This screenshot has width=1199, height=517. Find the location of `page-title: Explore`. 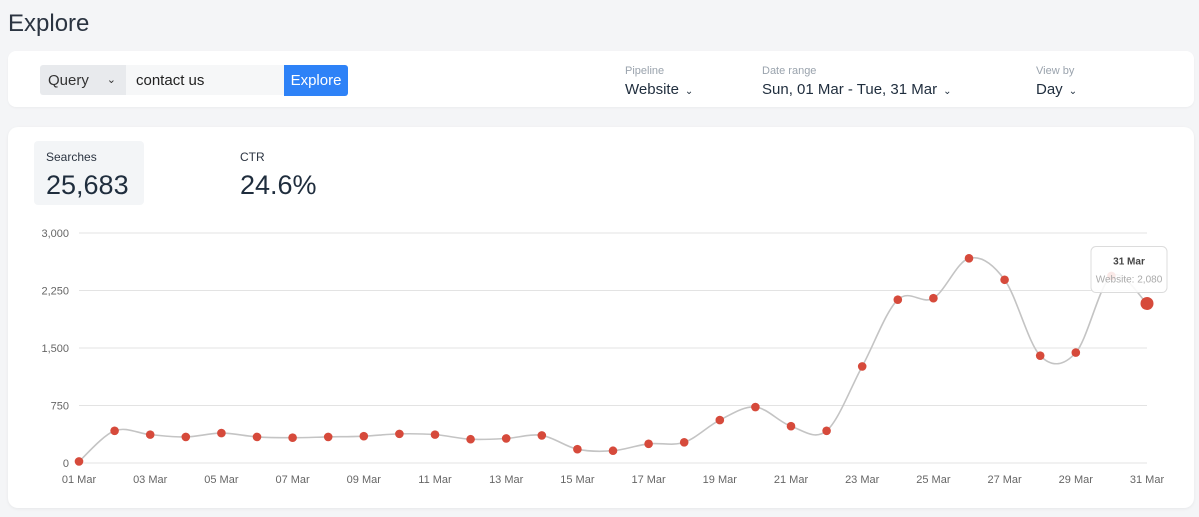

page-title: Explore is located at coordinates (49, 23).